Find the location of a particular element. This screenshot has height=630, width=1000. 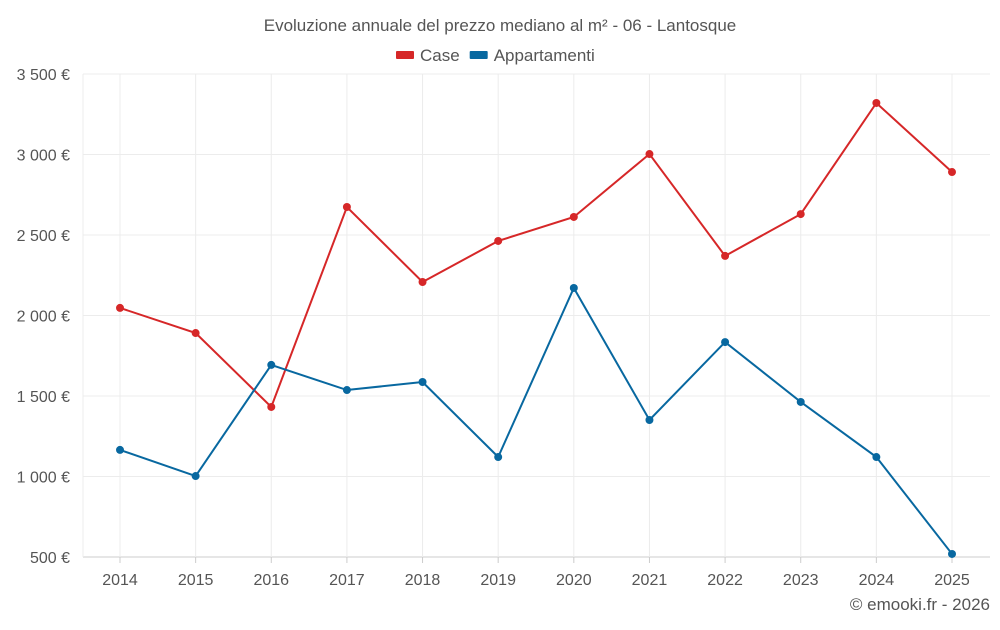

y-tick-label: 500 € is located at coordinates (50, 558).